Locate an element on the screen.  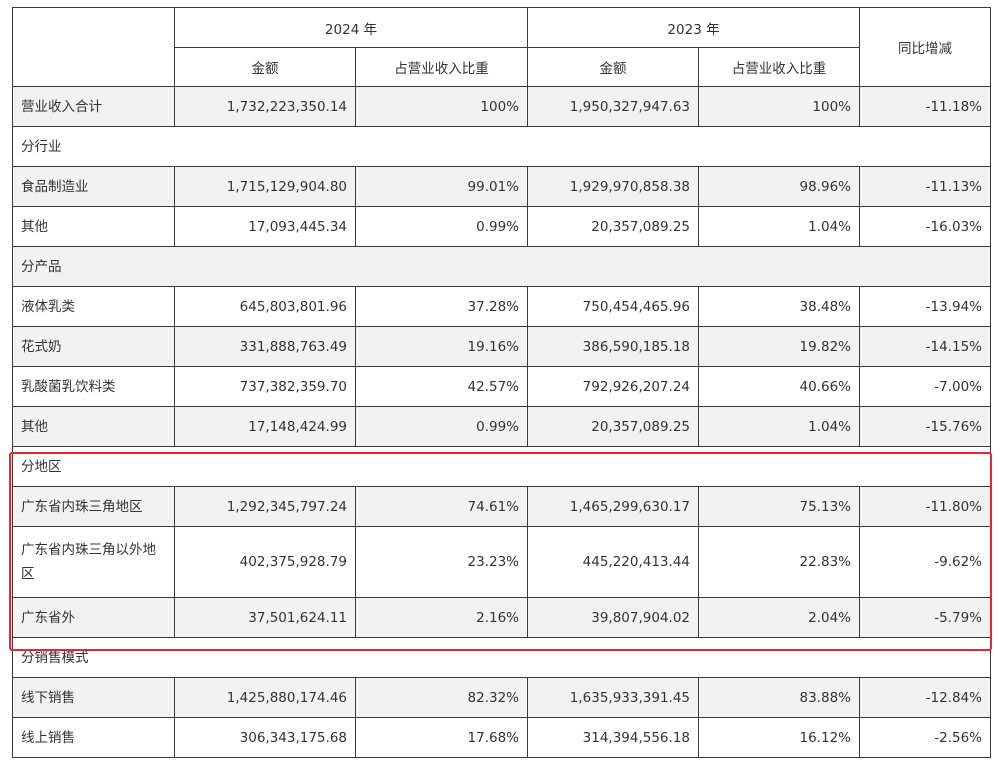
amount-2023: 39,807,904.02 is located at coordinates (613, 617).